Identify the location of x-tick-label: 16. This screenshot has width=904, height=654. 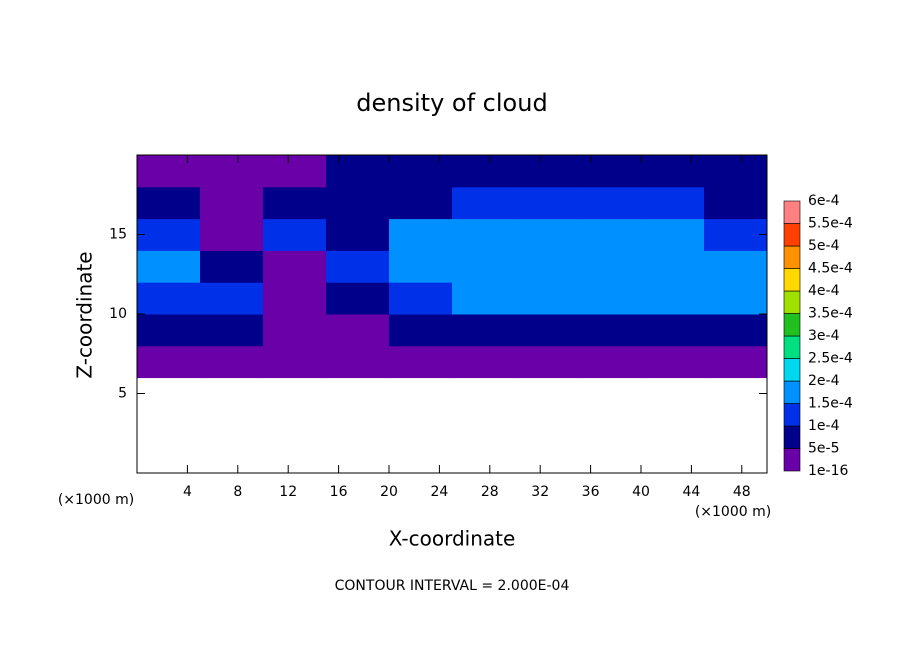
(339, 492).